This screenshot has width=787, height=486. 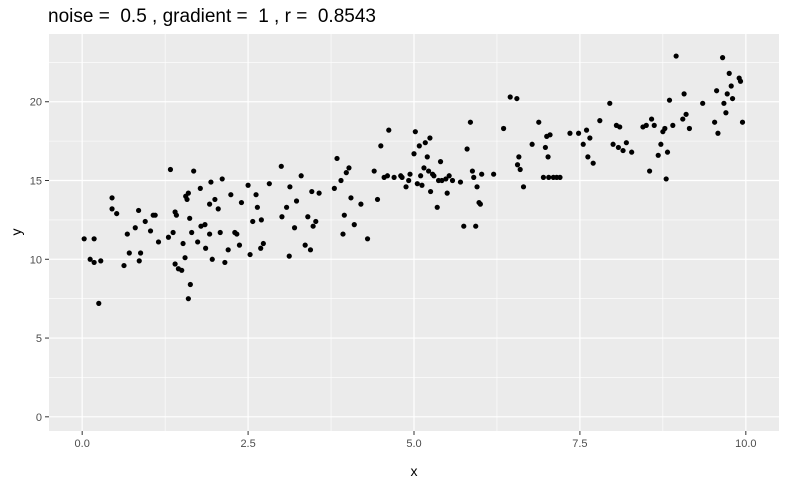 I want to click on y-axis-title: y, so click(x=16, y=232).